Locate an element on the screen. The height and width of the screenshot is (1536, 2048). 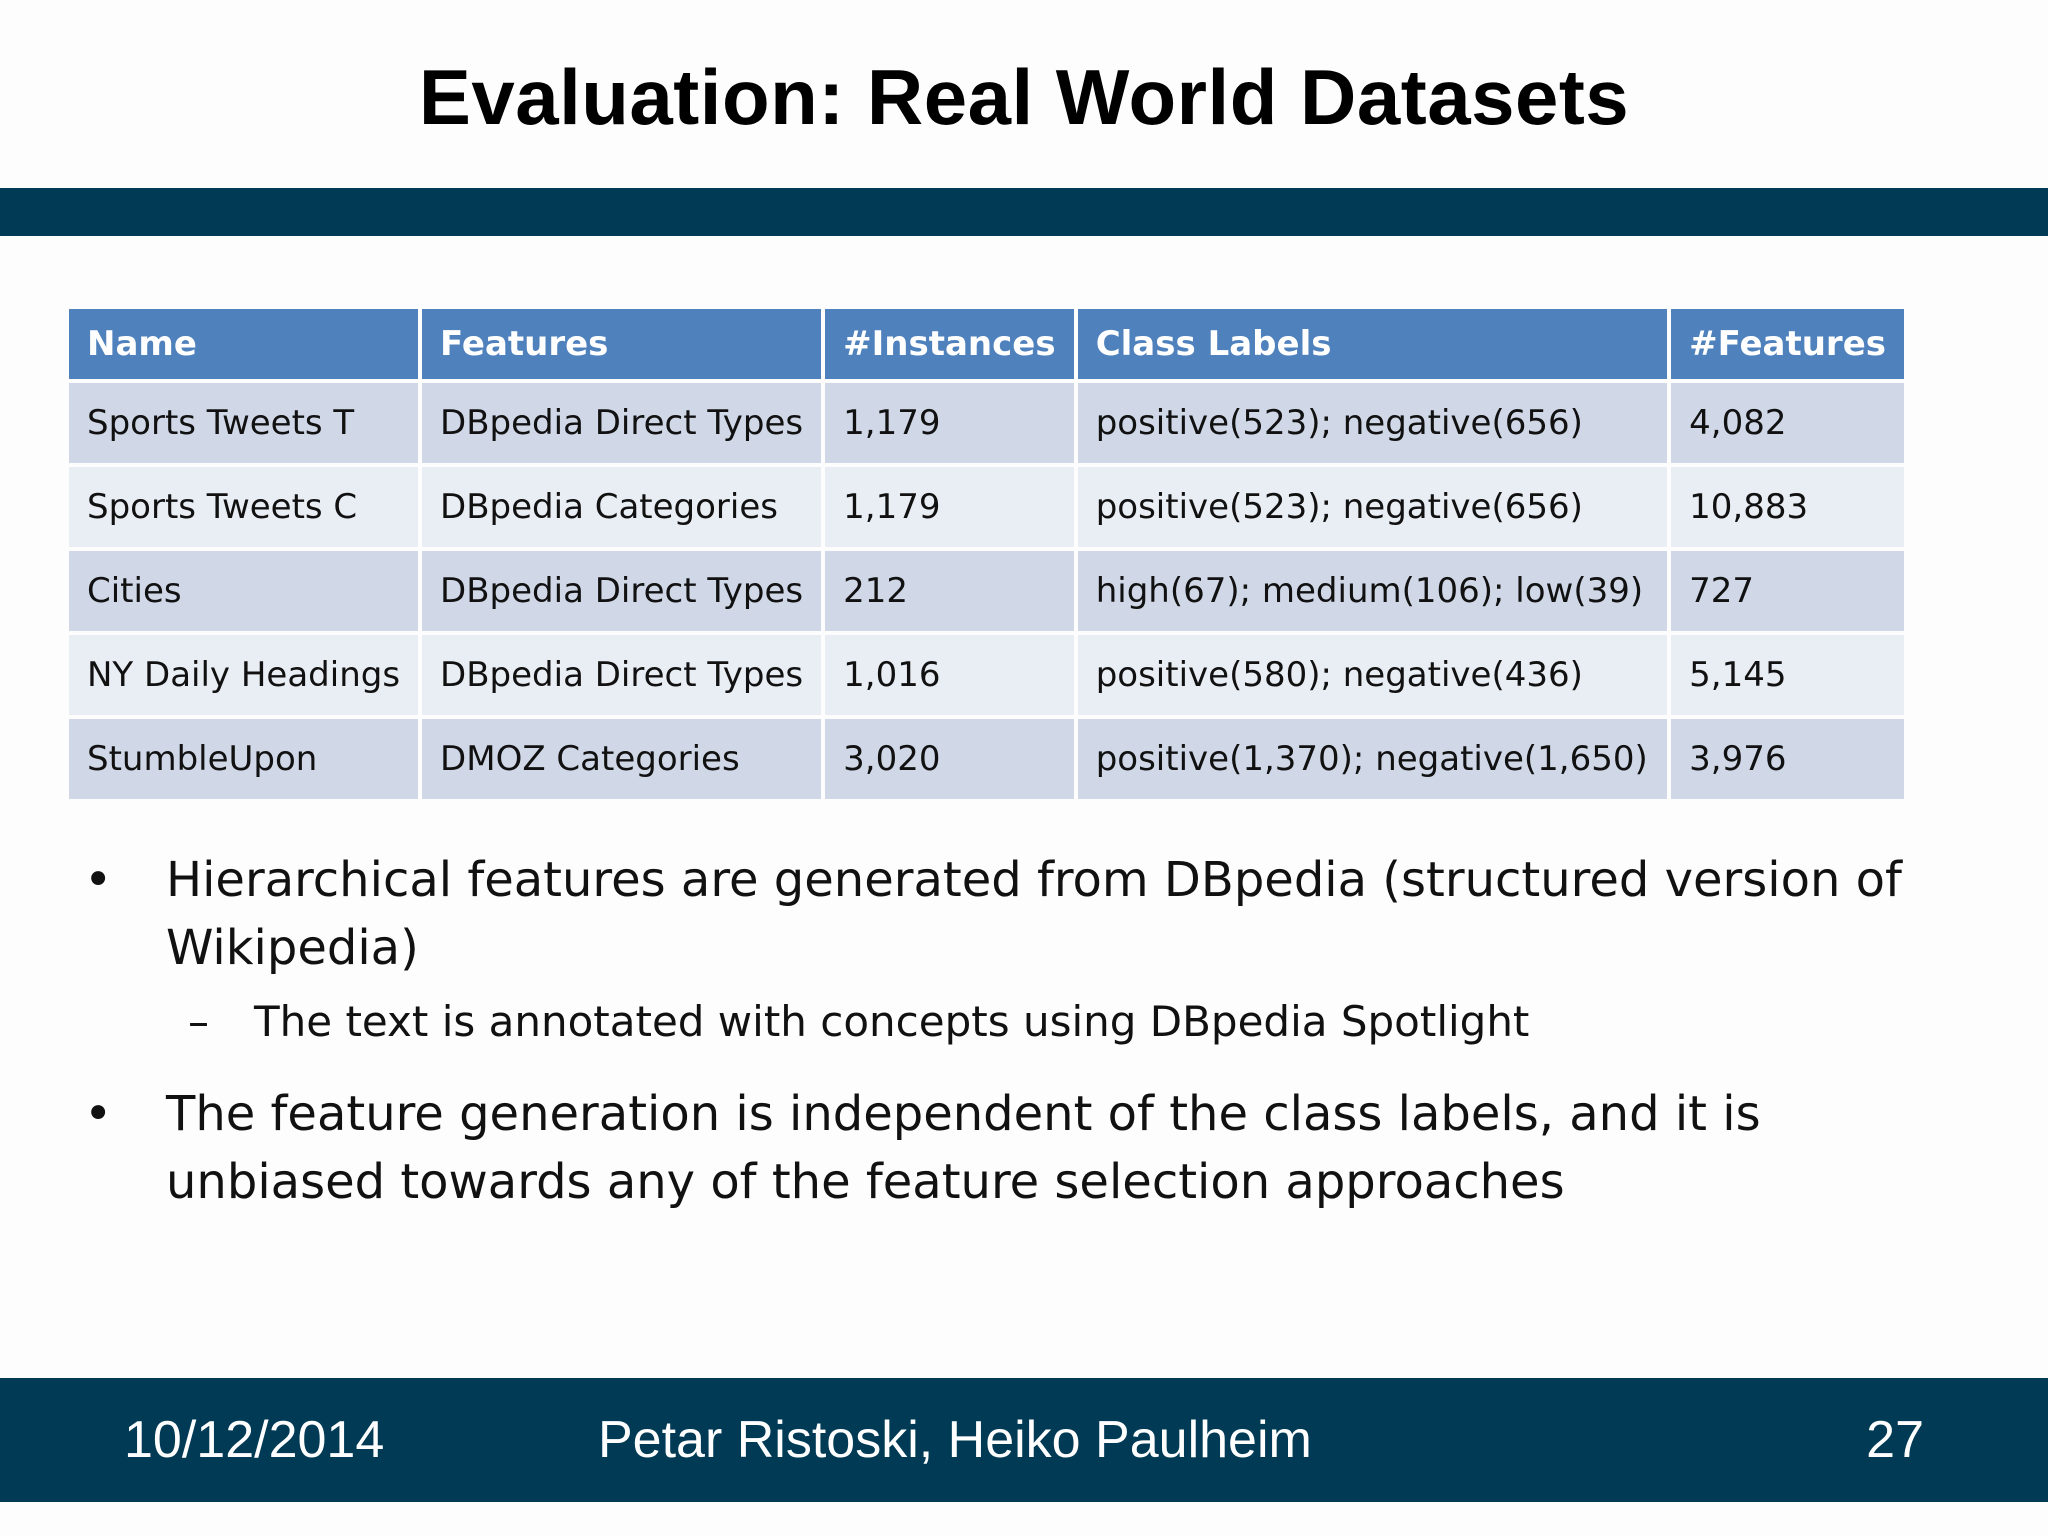
footer-date: 10/12/2014 is located at coordinates (254, 1440).